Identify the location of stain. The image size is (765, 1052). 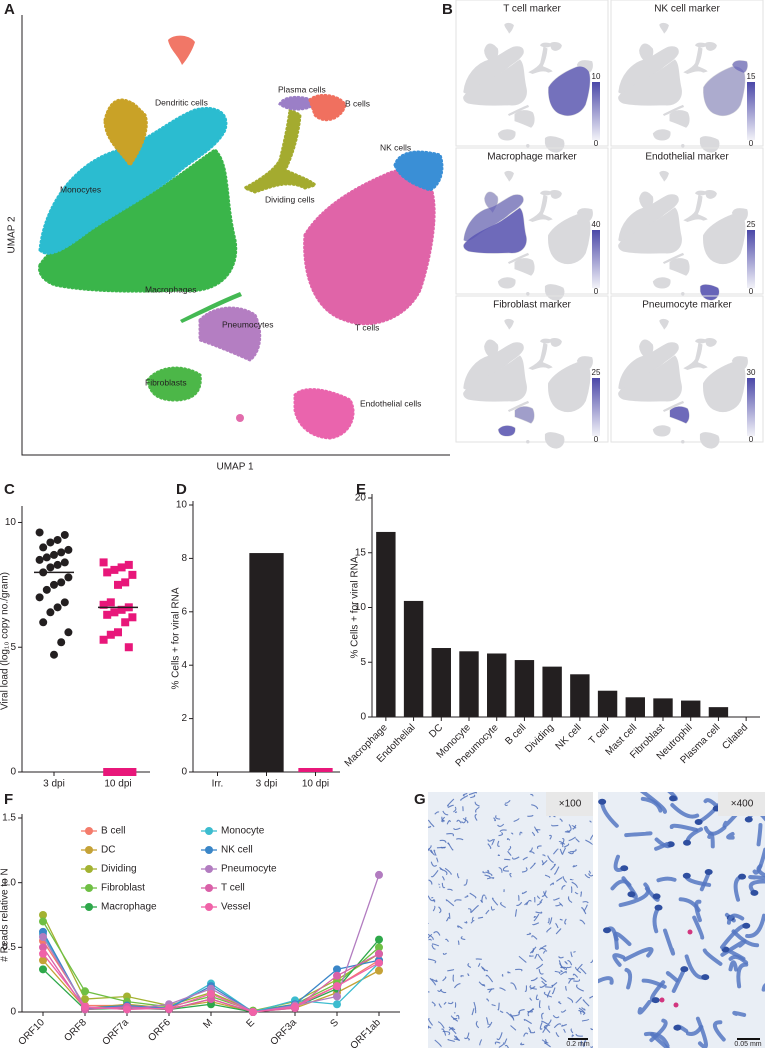
(676, 1005).